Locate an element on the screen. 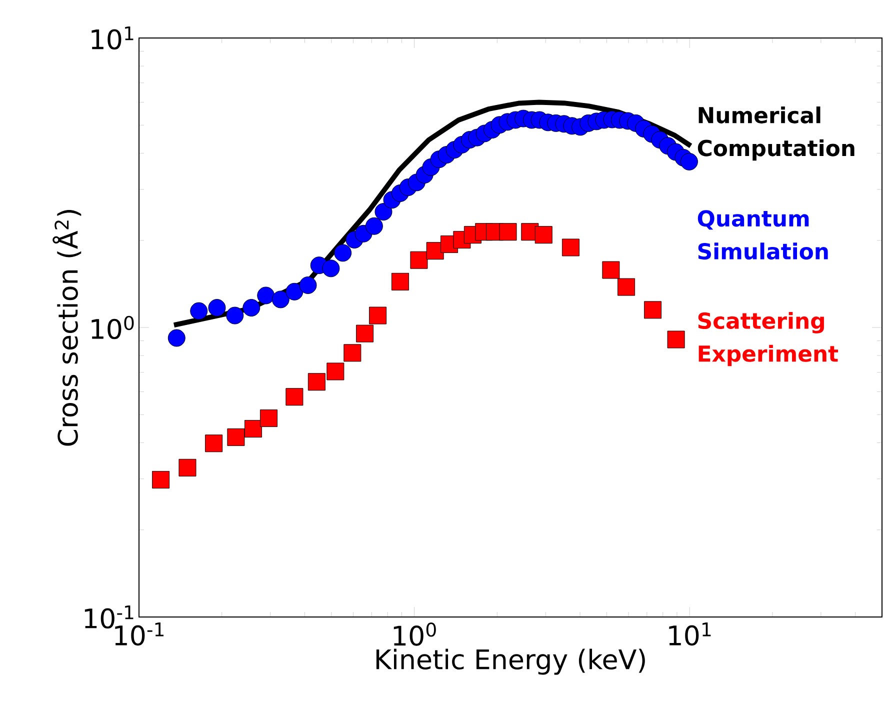 Image resolution: width=888 pixels, height=706 pixels. y-axis-title: Cross section (Å$^{2}$) is located at coordinates (67, 328).